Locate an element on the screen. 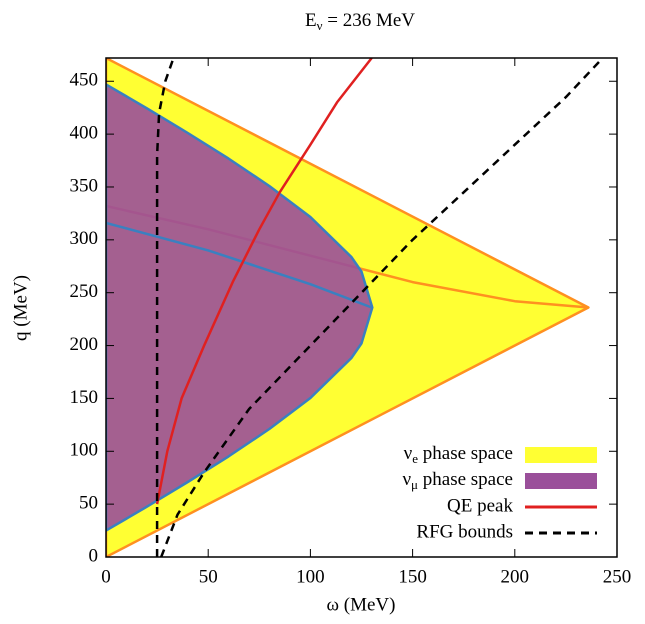  legend-label: νe phase space is located at coordinates (458, 454).